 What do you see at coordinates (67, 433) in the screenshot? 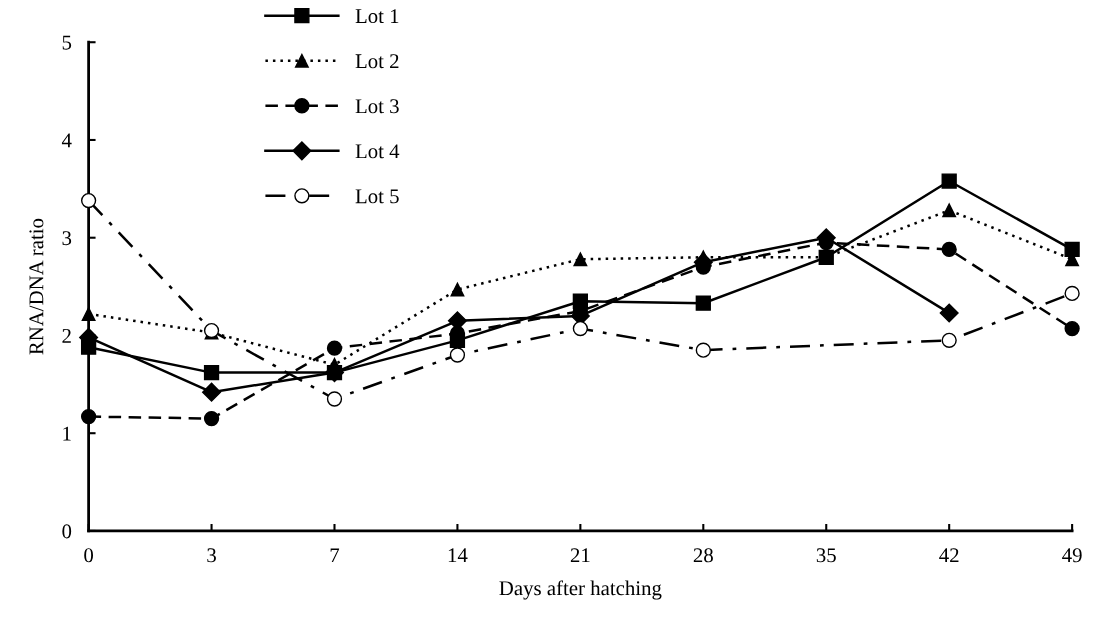
I see `y-tick-label: 1` at bounding box center [67, 433].